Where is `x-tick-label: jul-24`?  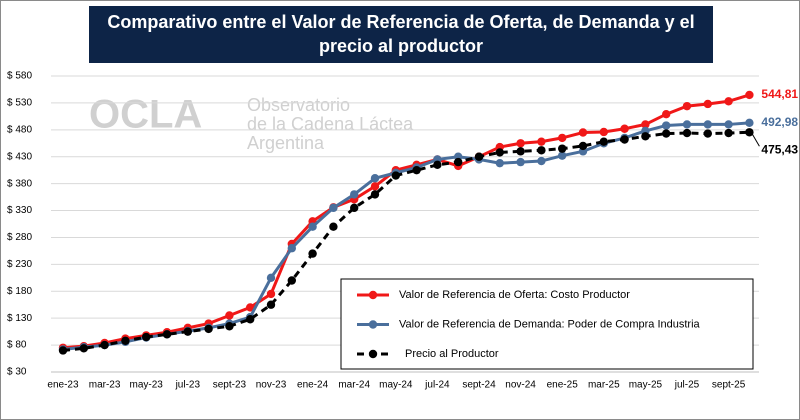 x-tick-label: jul-24 is located at coordinates (437, 385).